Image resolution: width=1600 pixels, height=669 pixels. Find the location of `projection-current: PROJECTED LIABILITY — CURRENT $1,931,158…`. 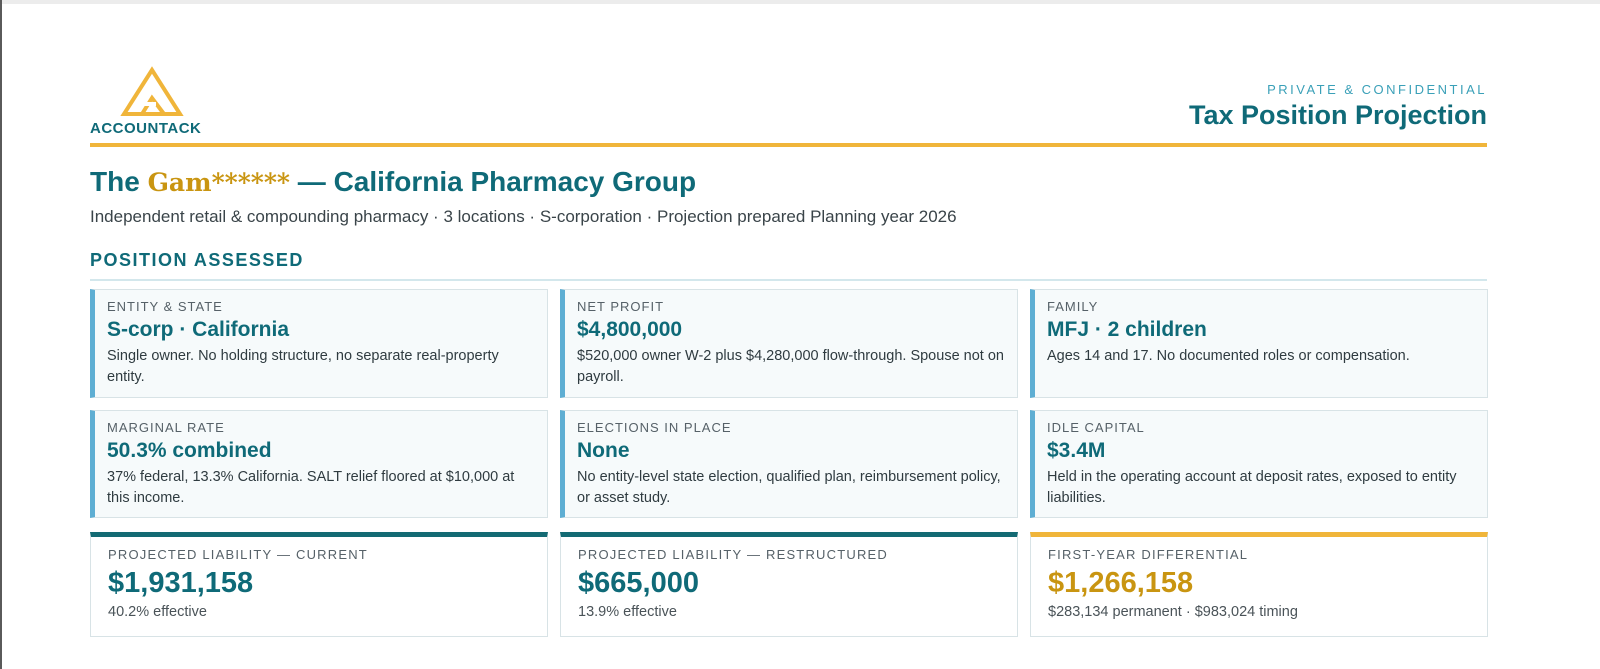

projection-current: PROJECTED LIABILITY — CURRENT $1,931,158… is located at coordinates (319, 584).